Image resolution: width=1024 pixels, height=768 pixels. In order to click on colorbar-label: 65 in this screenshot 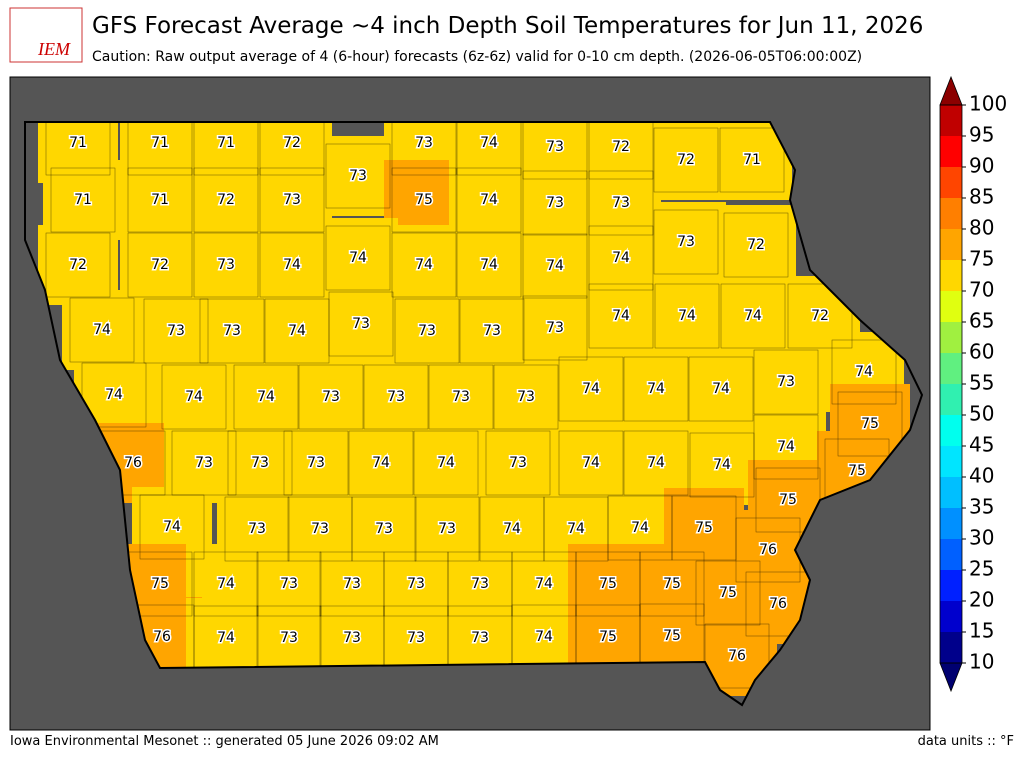, I will do `click(981, 321)`.